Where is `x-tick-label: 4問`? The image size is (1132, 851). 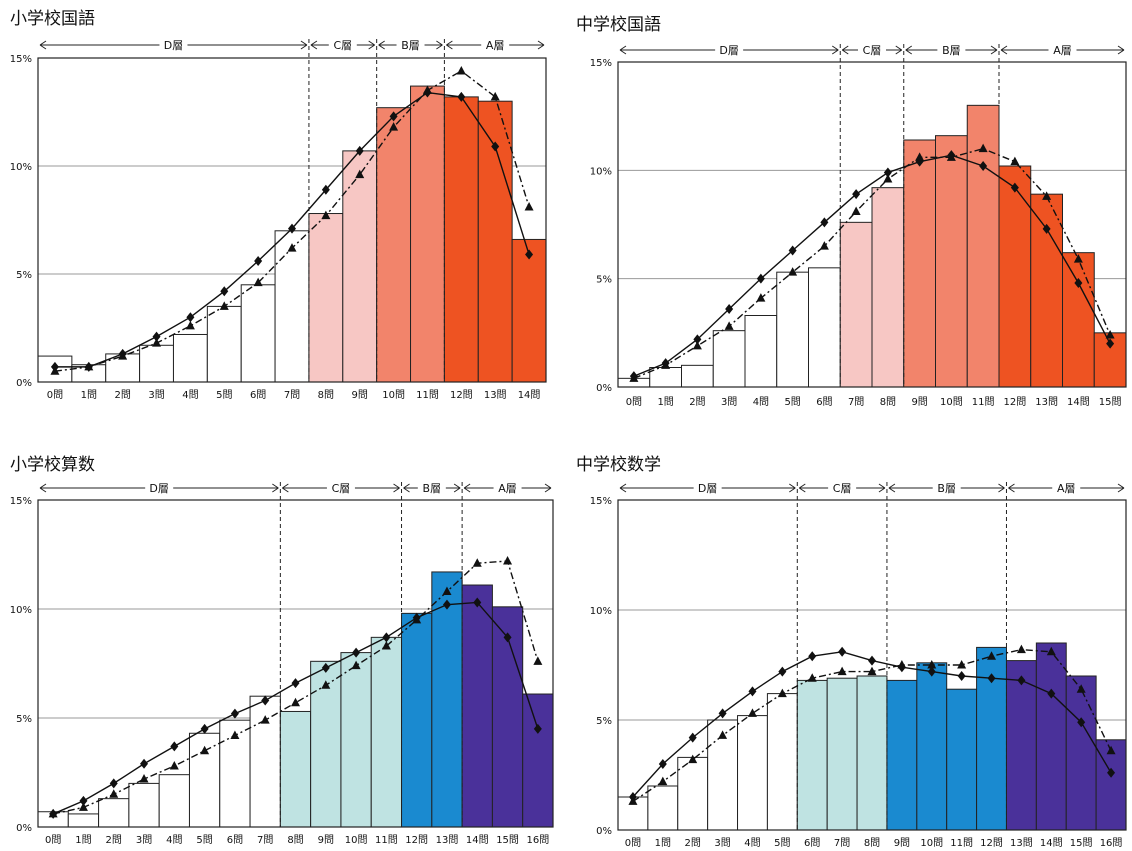 x-tick-label: 4問 is located at coordinates (761, 402).